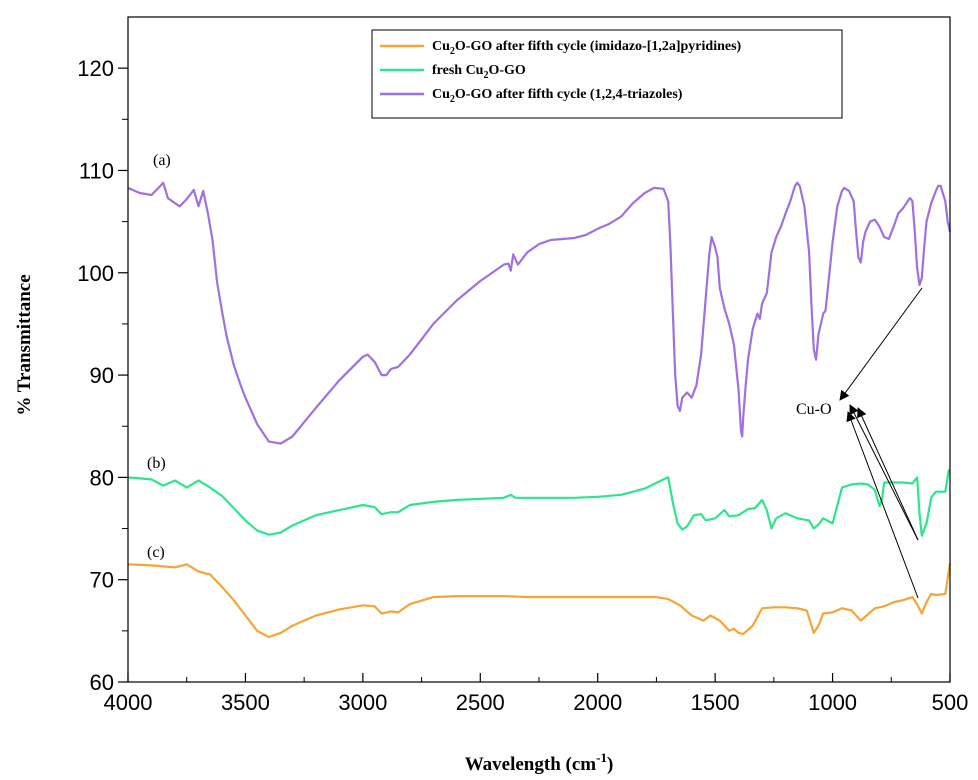 The width and height of the screenshot is (978, 780). Describe the element at coordinates (102, 580) in the screenshot. I see `y-tick-label: 70` at that location.